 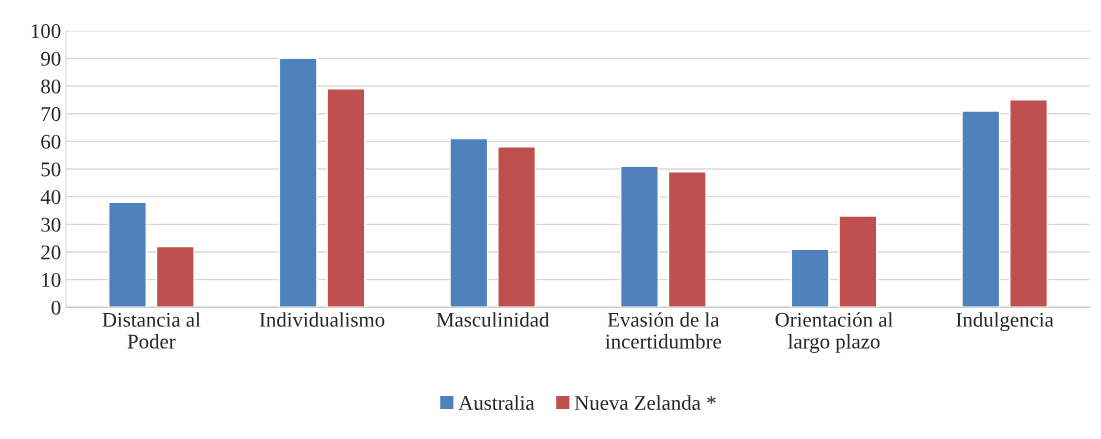 I want to click on x-tick-label: Indulgencia, so click(x=1005, y=322).